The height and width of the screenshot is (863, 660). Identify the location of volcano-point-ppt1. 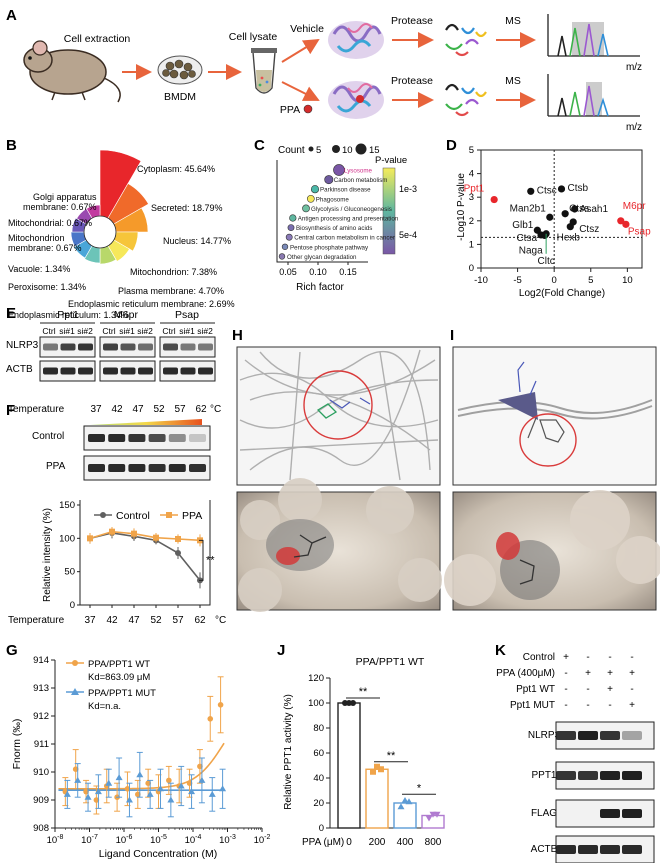
(494, 199).